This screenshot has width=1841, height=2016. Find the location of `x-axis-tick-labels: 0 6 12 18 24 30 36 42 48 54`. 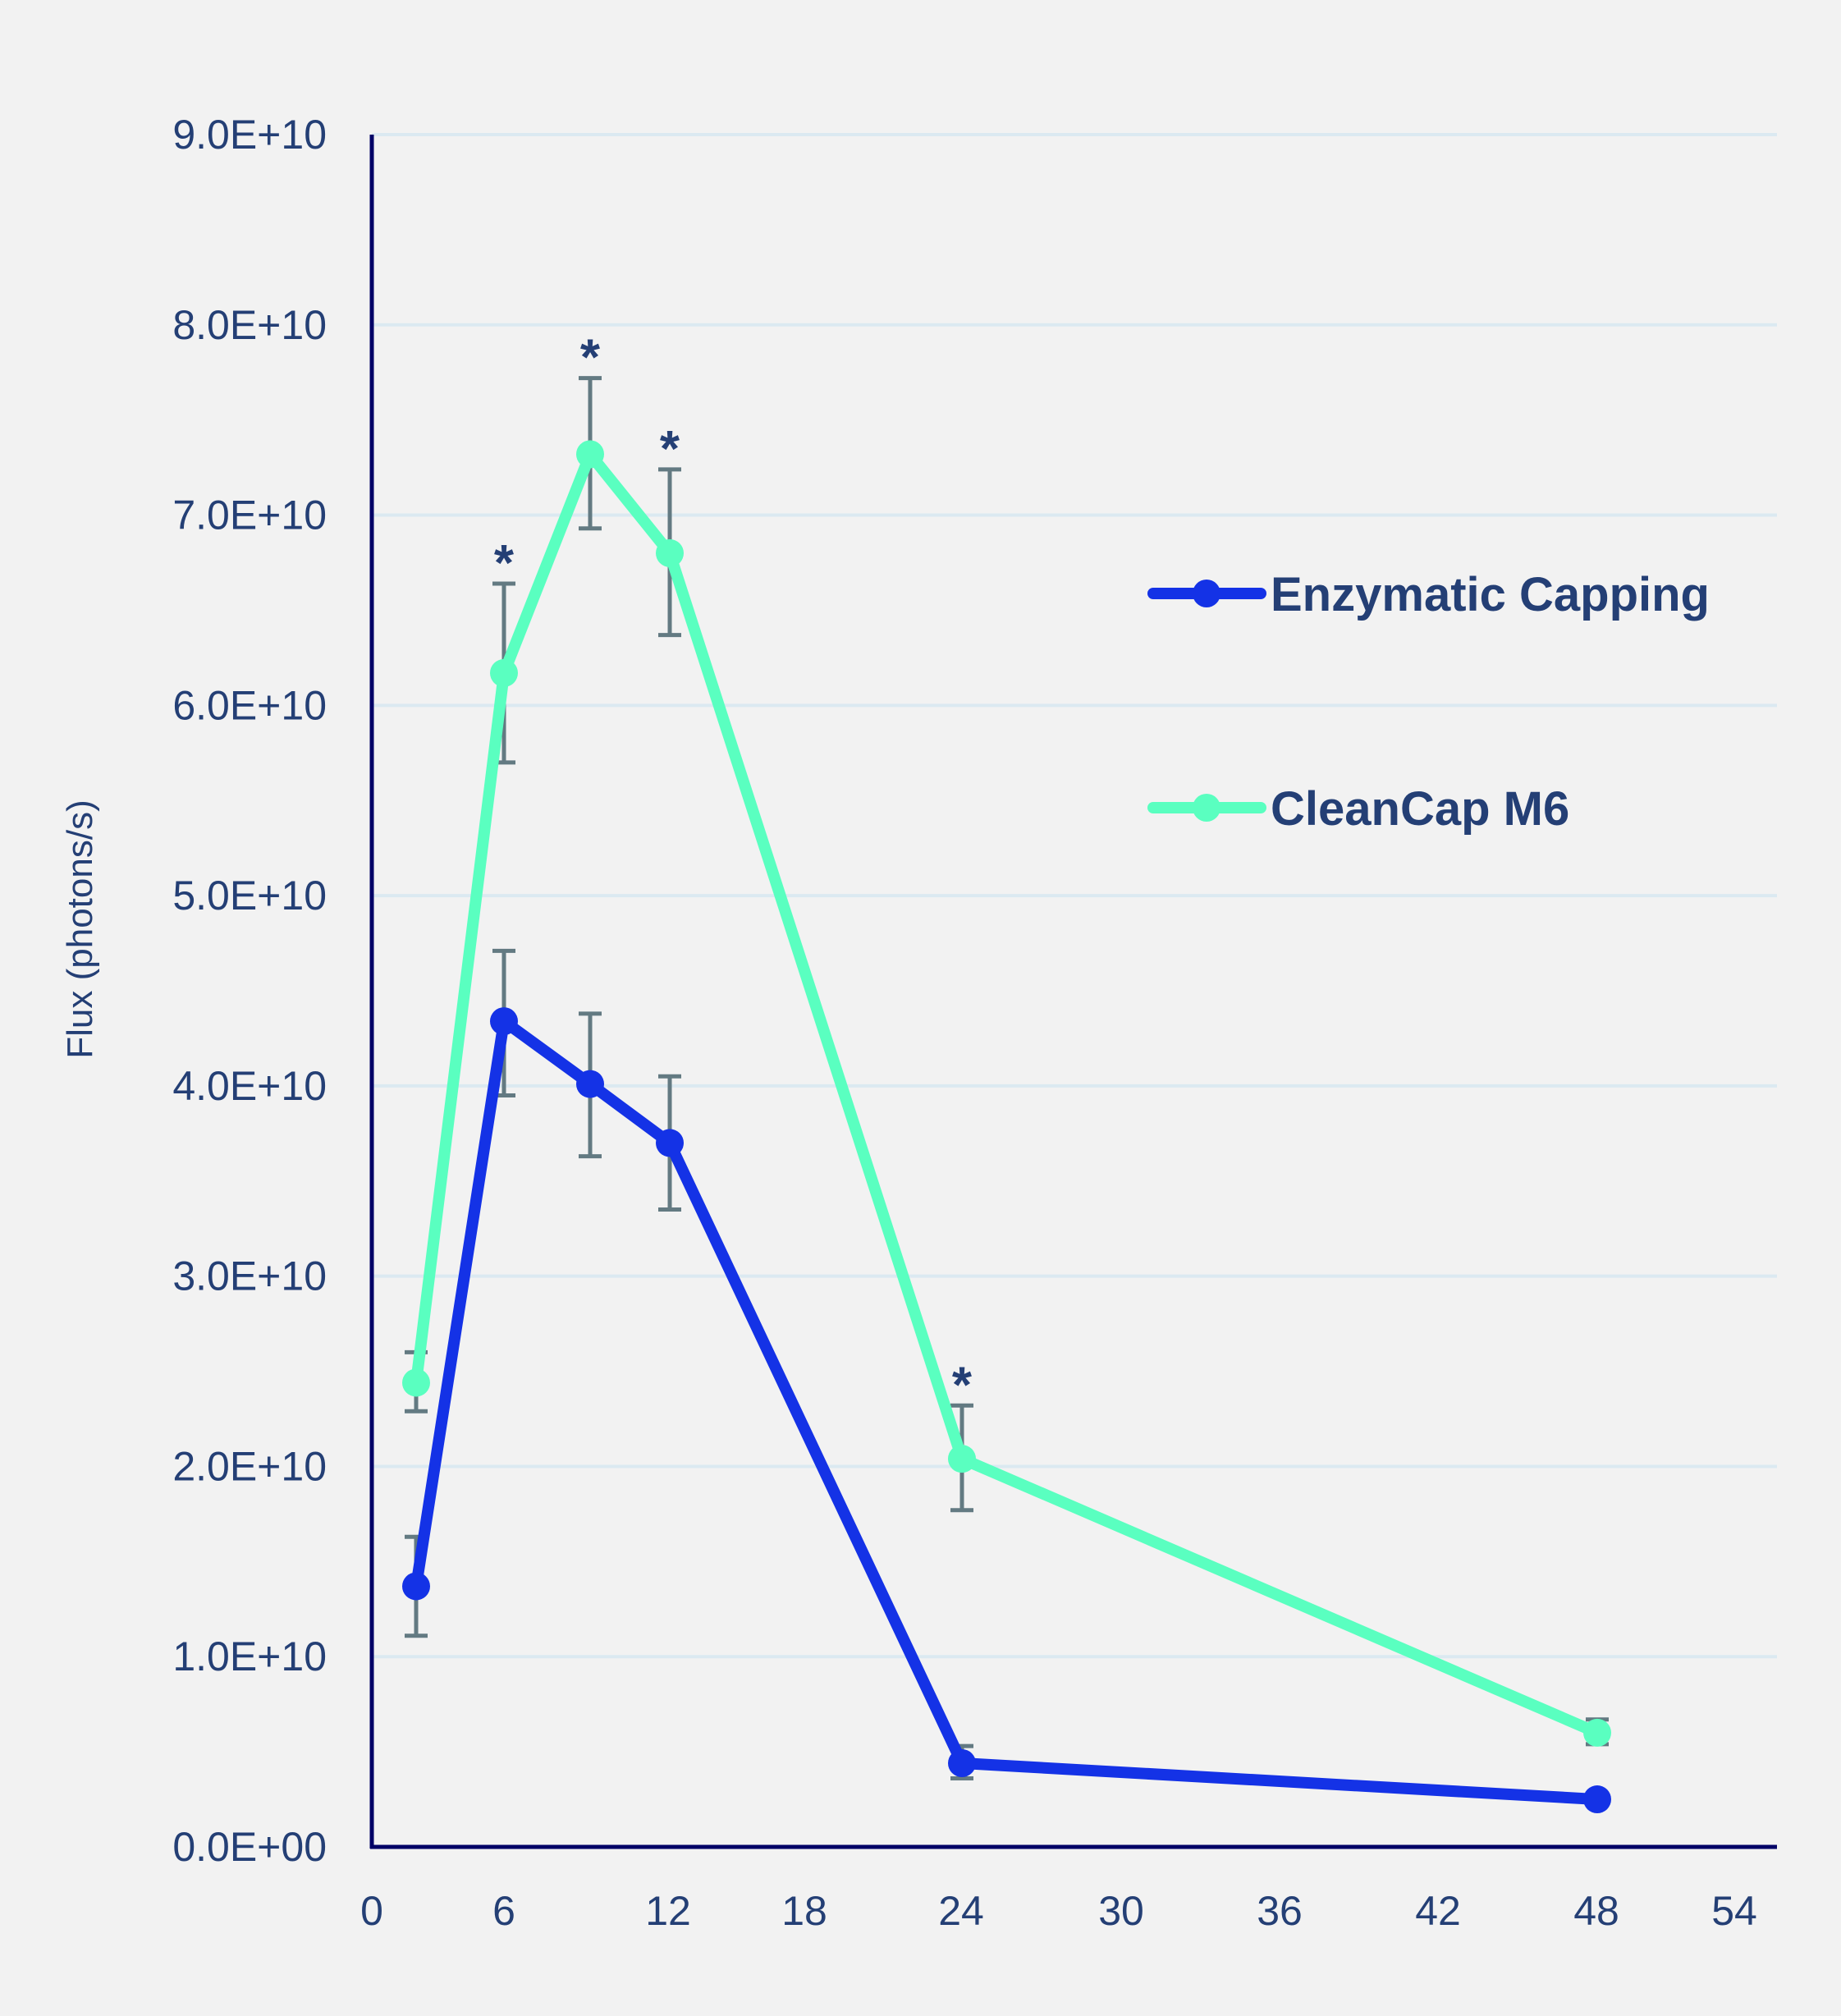

x-axis-tick-labels: 0 6 12 18 24 30 36 42 48 54 is located at coordinates (1058, 1911).